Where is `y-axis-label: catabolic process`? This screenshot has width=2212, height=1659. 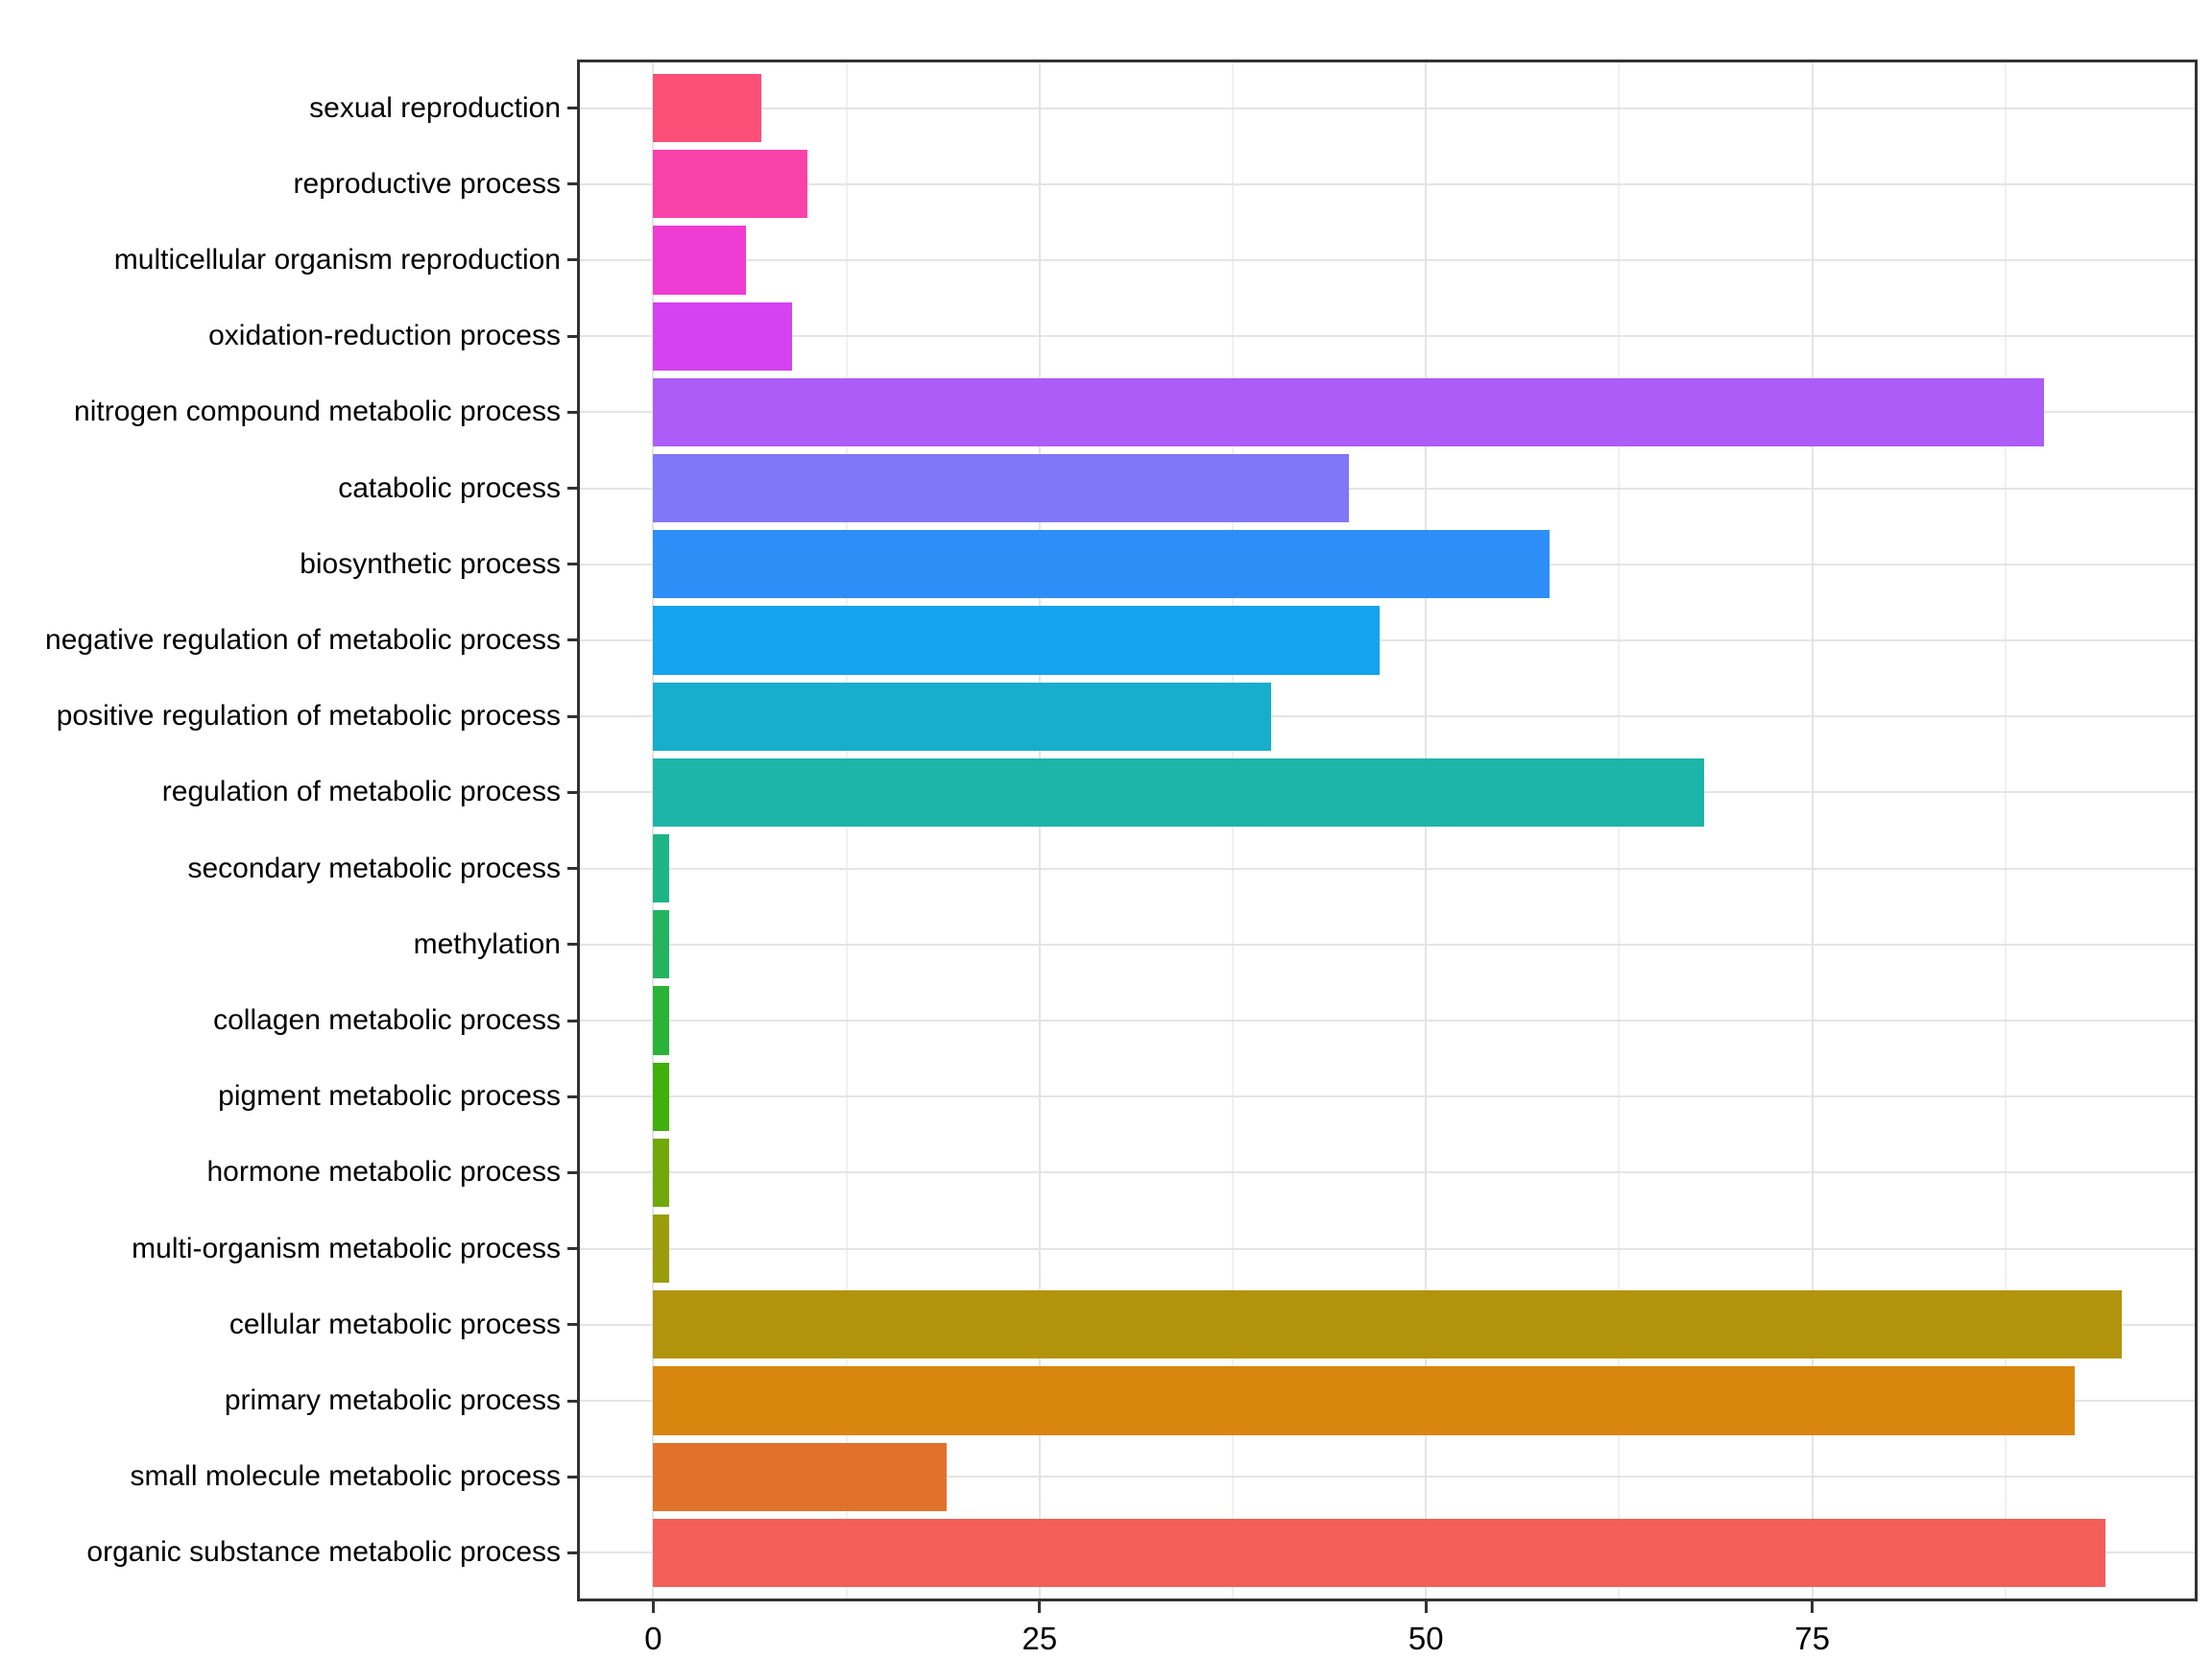 y-axis-label: catabolic process is located at coordinates (450, 487).